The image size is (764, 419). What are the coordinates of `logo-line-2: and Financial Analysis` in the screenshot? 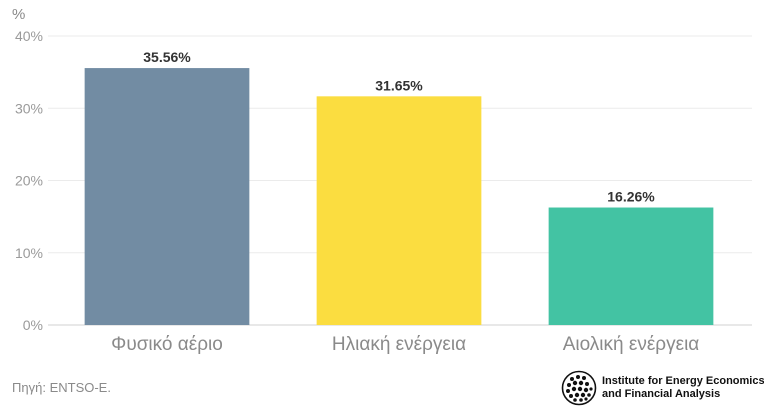 It's located at (661, 394).